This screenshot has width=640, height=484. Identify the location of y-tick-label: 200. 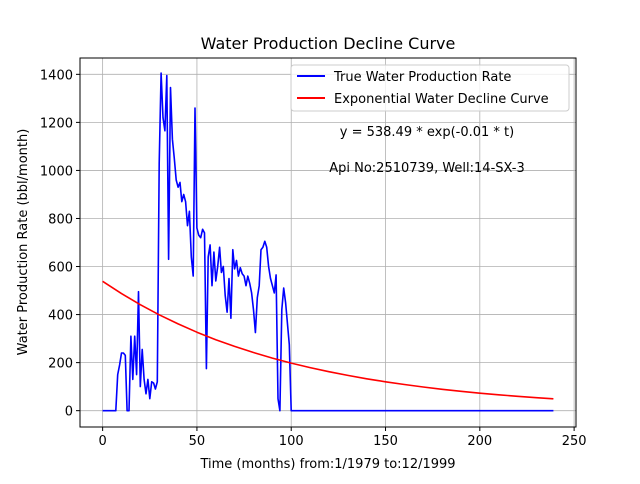
(60, 364).